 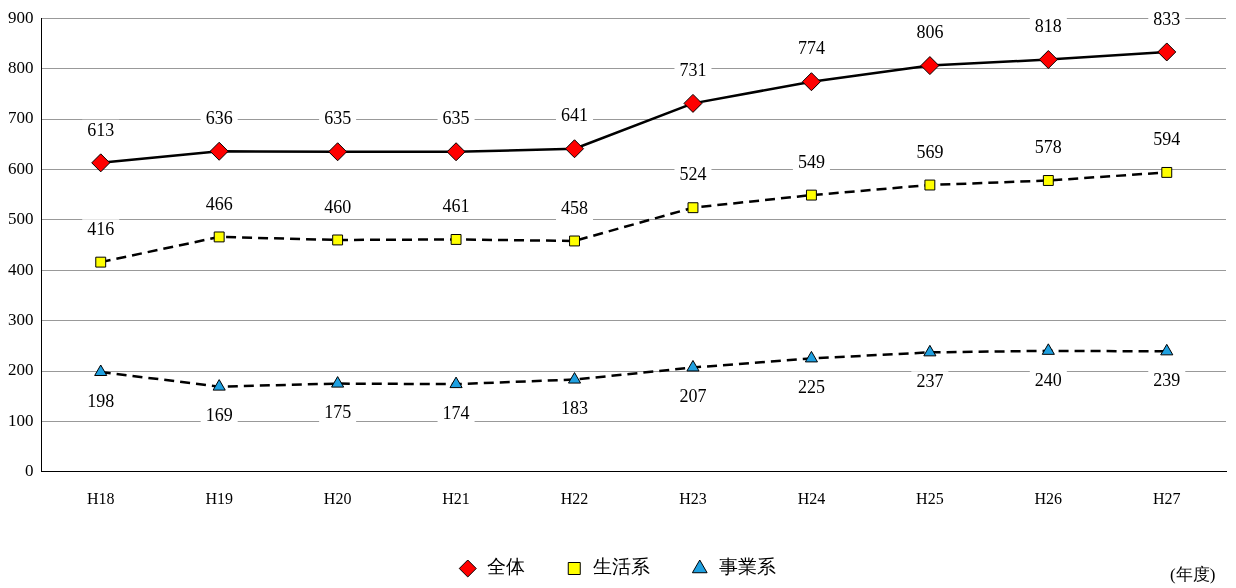 What do you see at coordinates (21, 168) in the screenshot?
I see `y-tick-label: 600` at bounding box center [21, 168].